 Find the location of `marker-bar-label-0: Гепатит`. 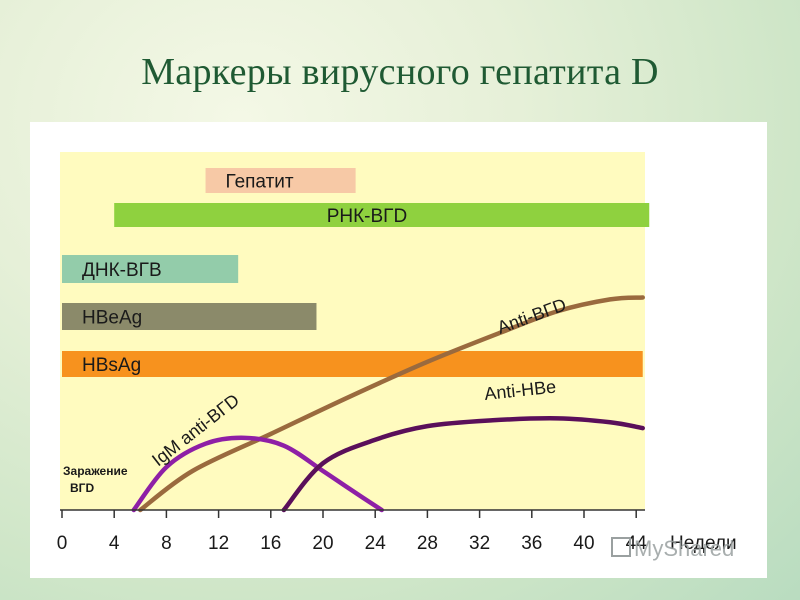

marker-bar-label-0: Гепатит is located at coordinates (260, 182).